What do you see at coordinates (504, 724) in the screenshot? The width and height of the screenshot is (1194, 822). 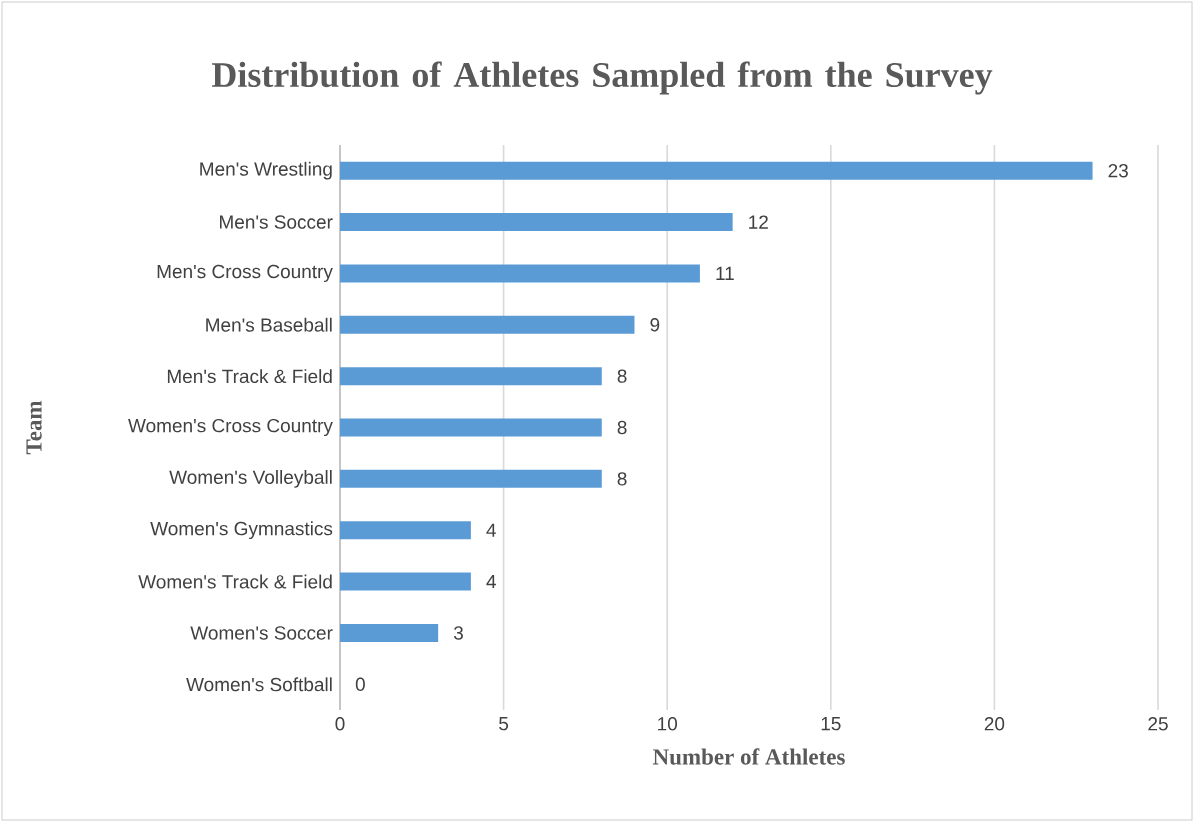 I see `x-tick-label: 5` at bounding box center [504, 724].